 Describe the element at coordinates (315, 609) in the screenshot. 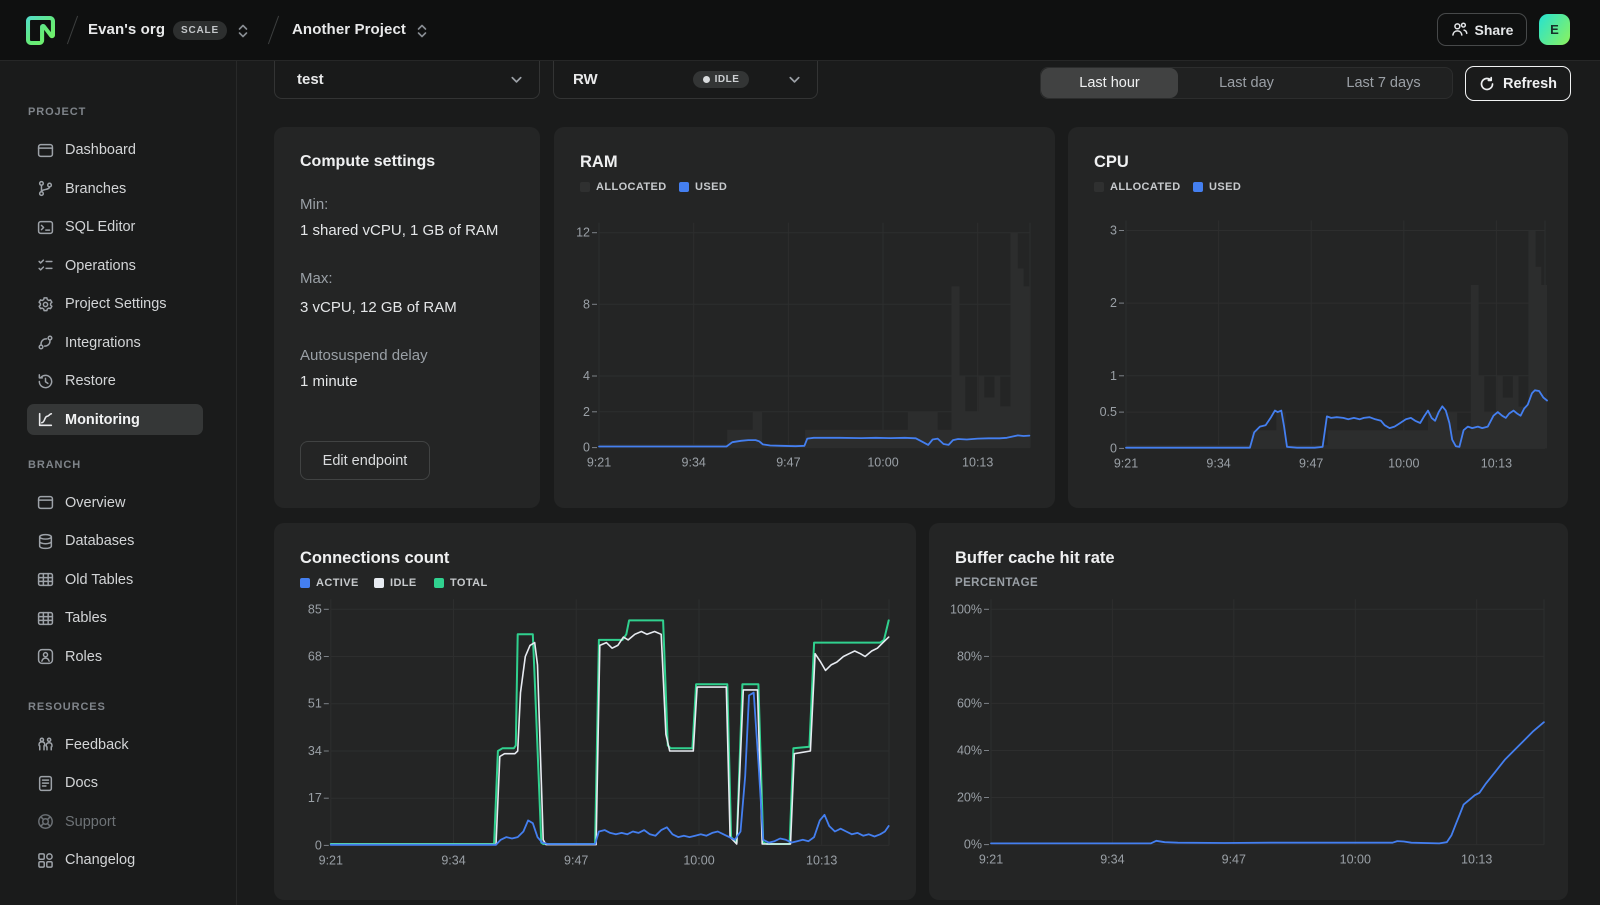

I see `svg-text: 85` at that location.